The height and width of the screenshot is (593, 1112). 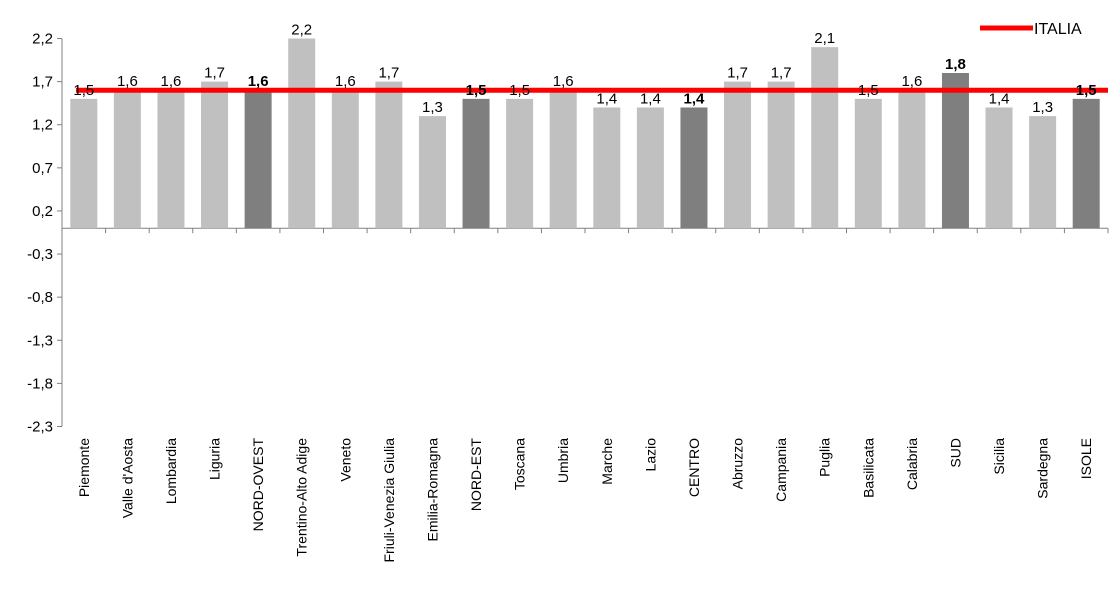 What do you see at coordinates (345, 460) in the screenshot?
I see `category-label-7: Veneto` at bounding box center [345, 460].